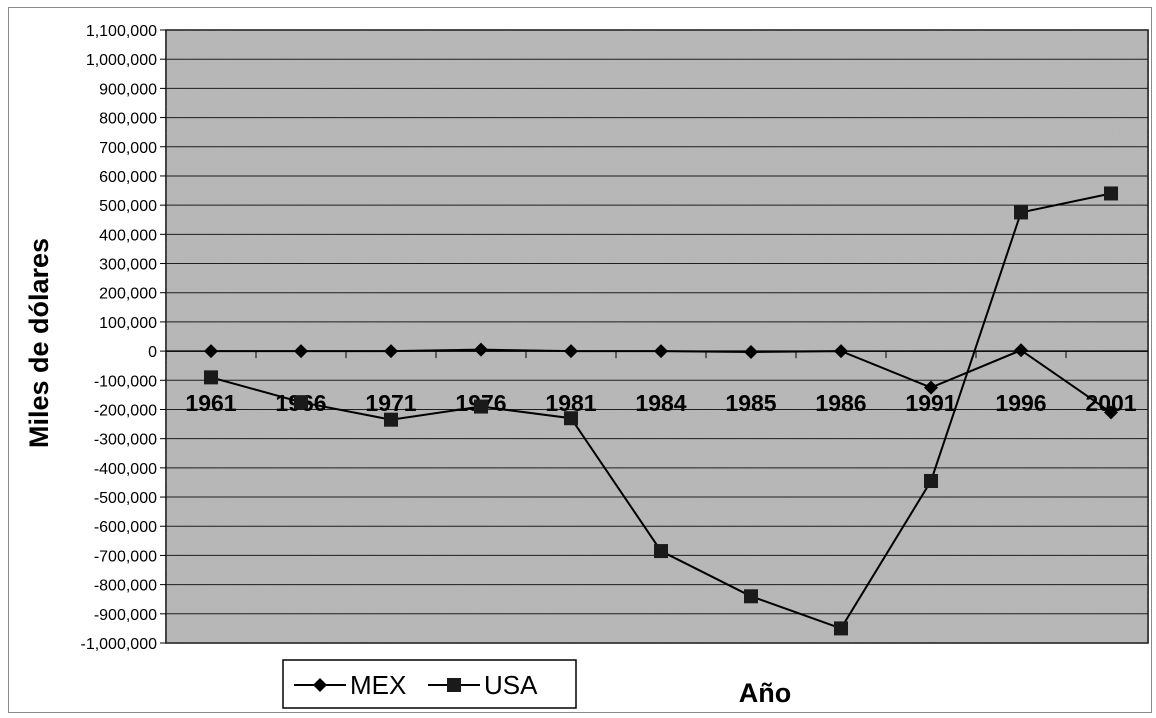 Image resolution: width=1156 pixels, height=718 pixels. I want to click on y-tick-label: -800,000, so click(125, 586).